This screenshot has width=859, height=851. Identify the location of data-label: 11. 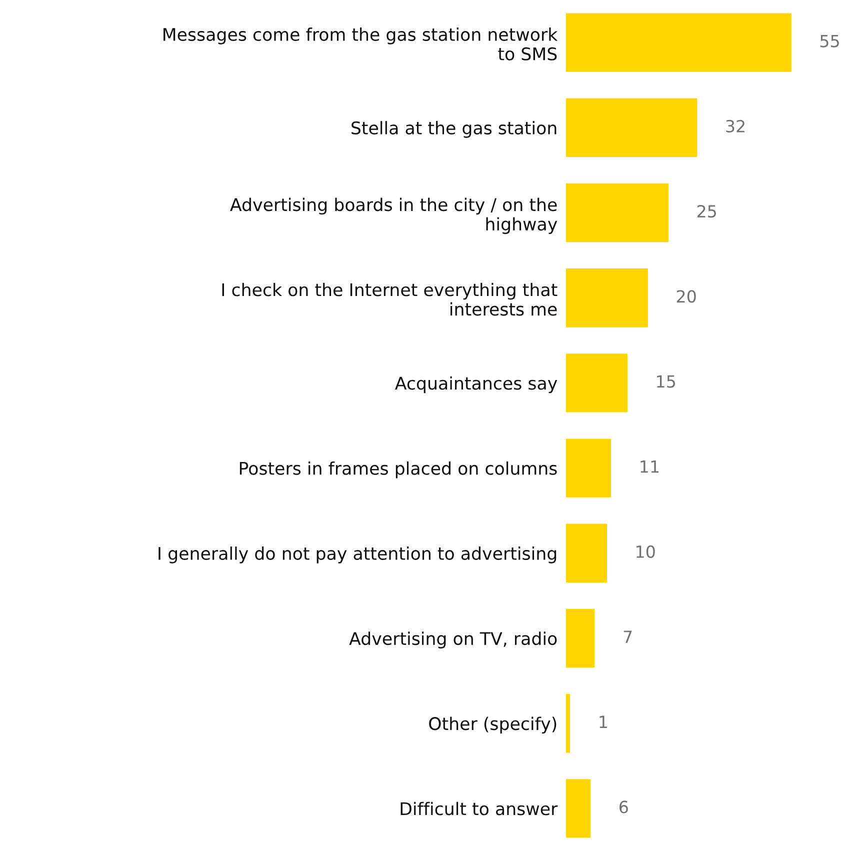
(649, 466).